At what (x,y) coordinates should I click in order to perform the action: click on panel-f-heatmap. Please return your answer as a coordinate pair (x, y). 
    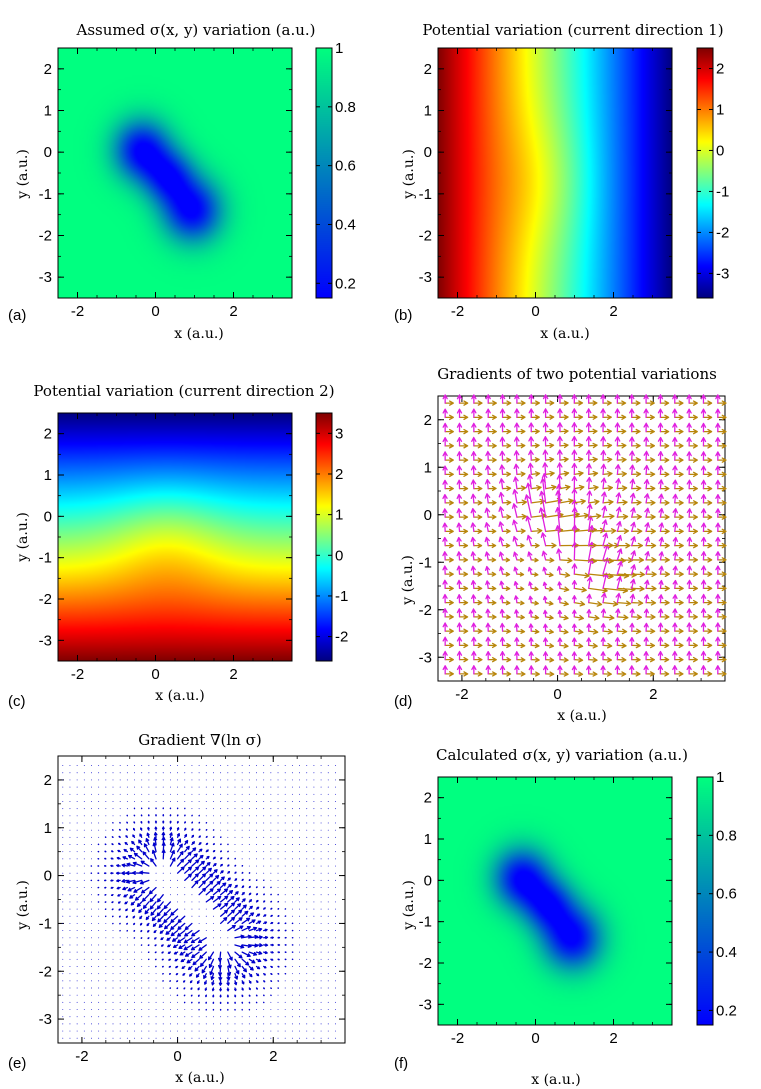
    Looking at the image, I should click on (555, 901).